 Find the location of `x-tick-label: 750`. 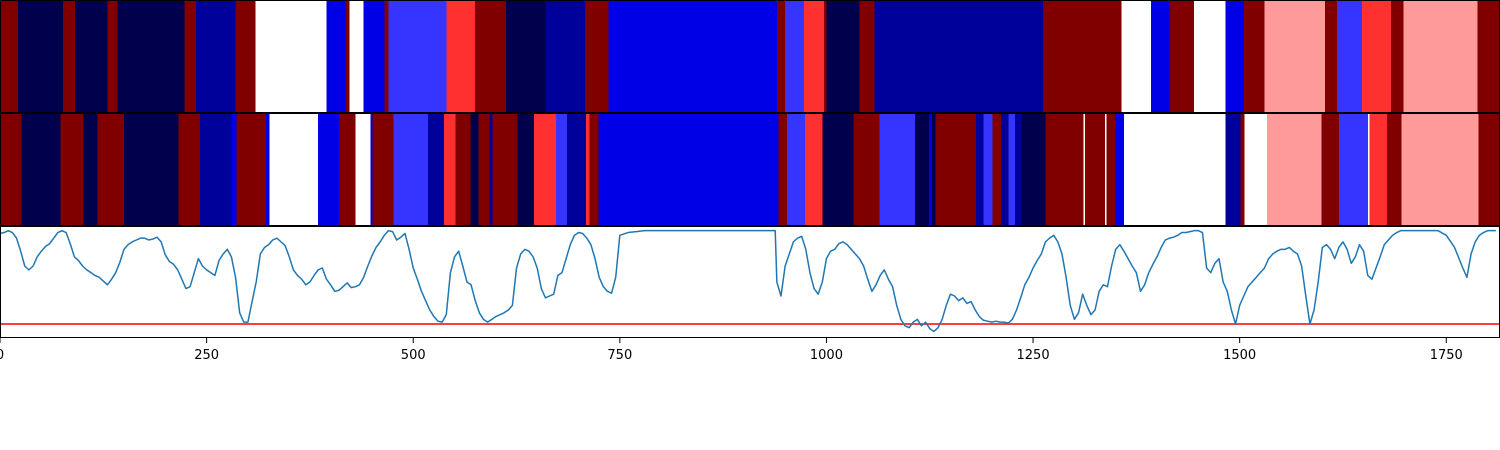

x-tick-label: 750 is located at coordinates (619, 355).